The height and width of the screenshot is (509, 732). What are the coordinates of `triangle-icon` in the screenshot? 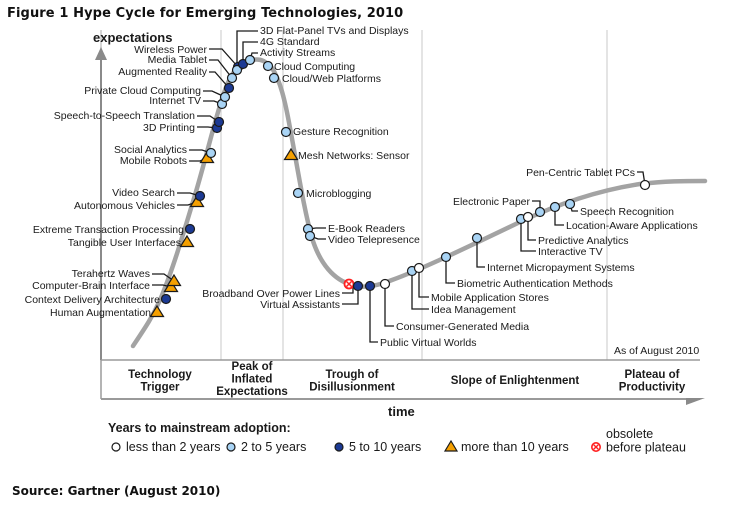 It's located at (451, 445).